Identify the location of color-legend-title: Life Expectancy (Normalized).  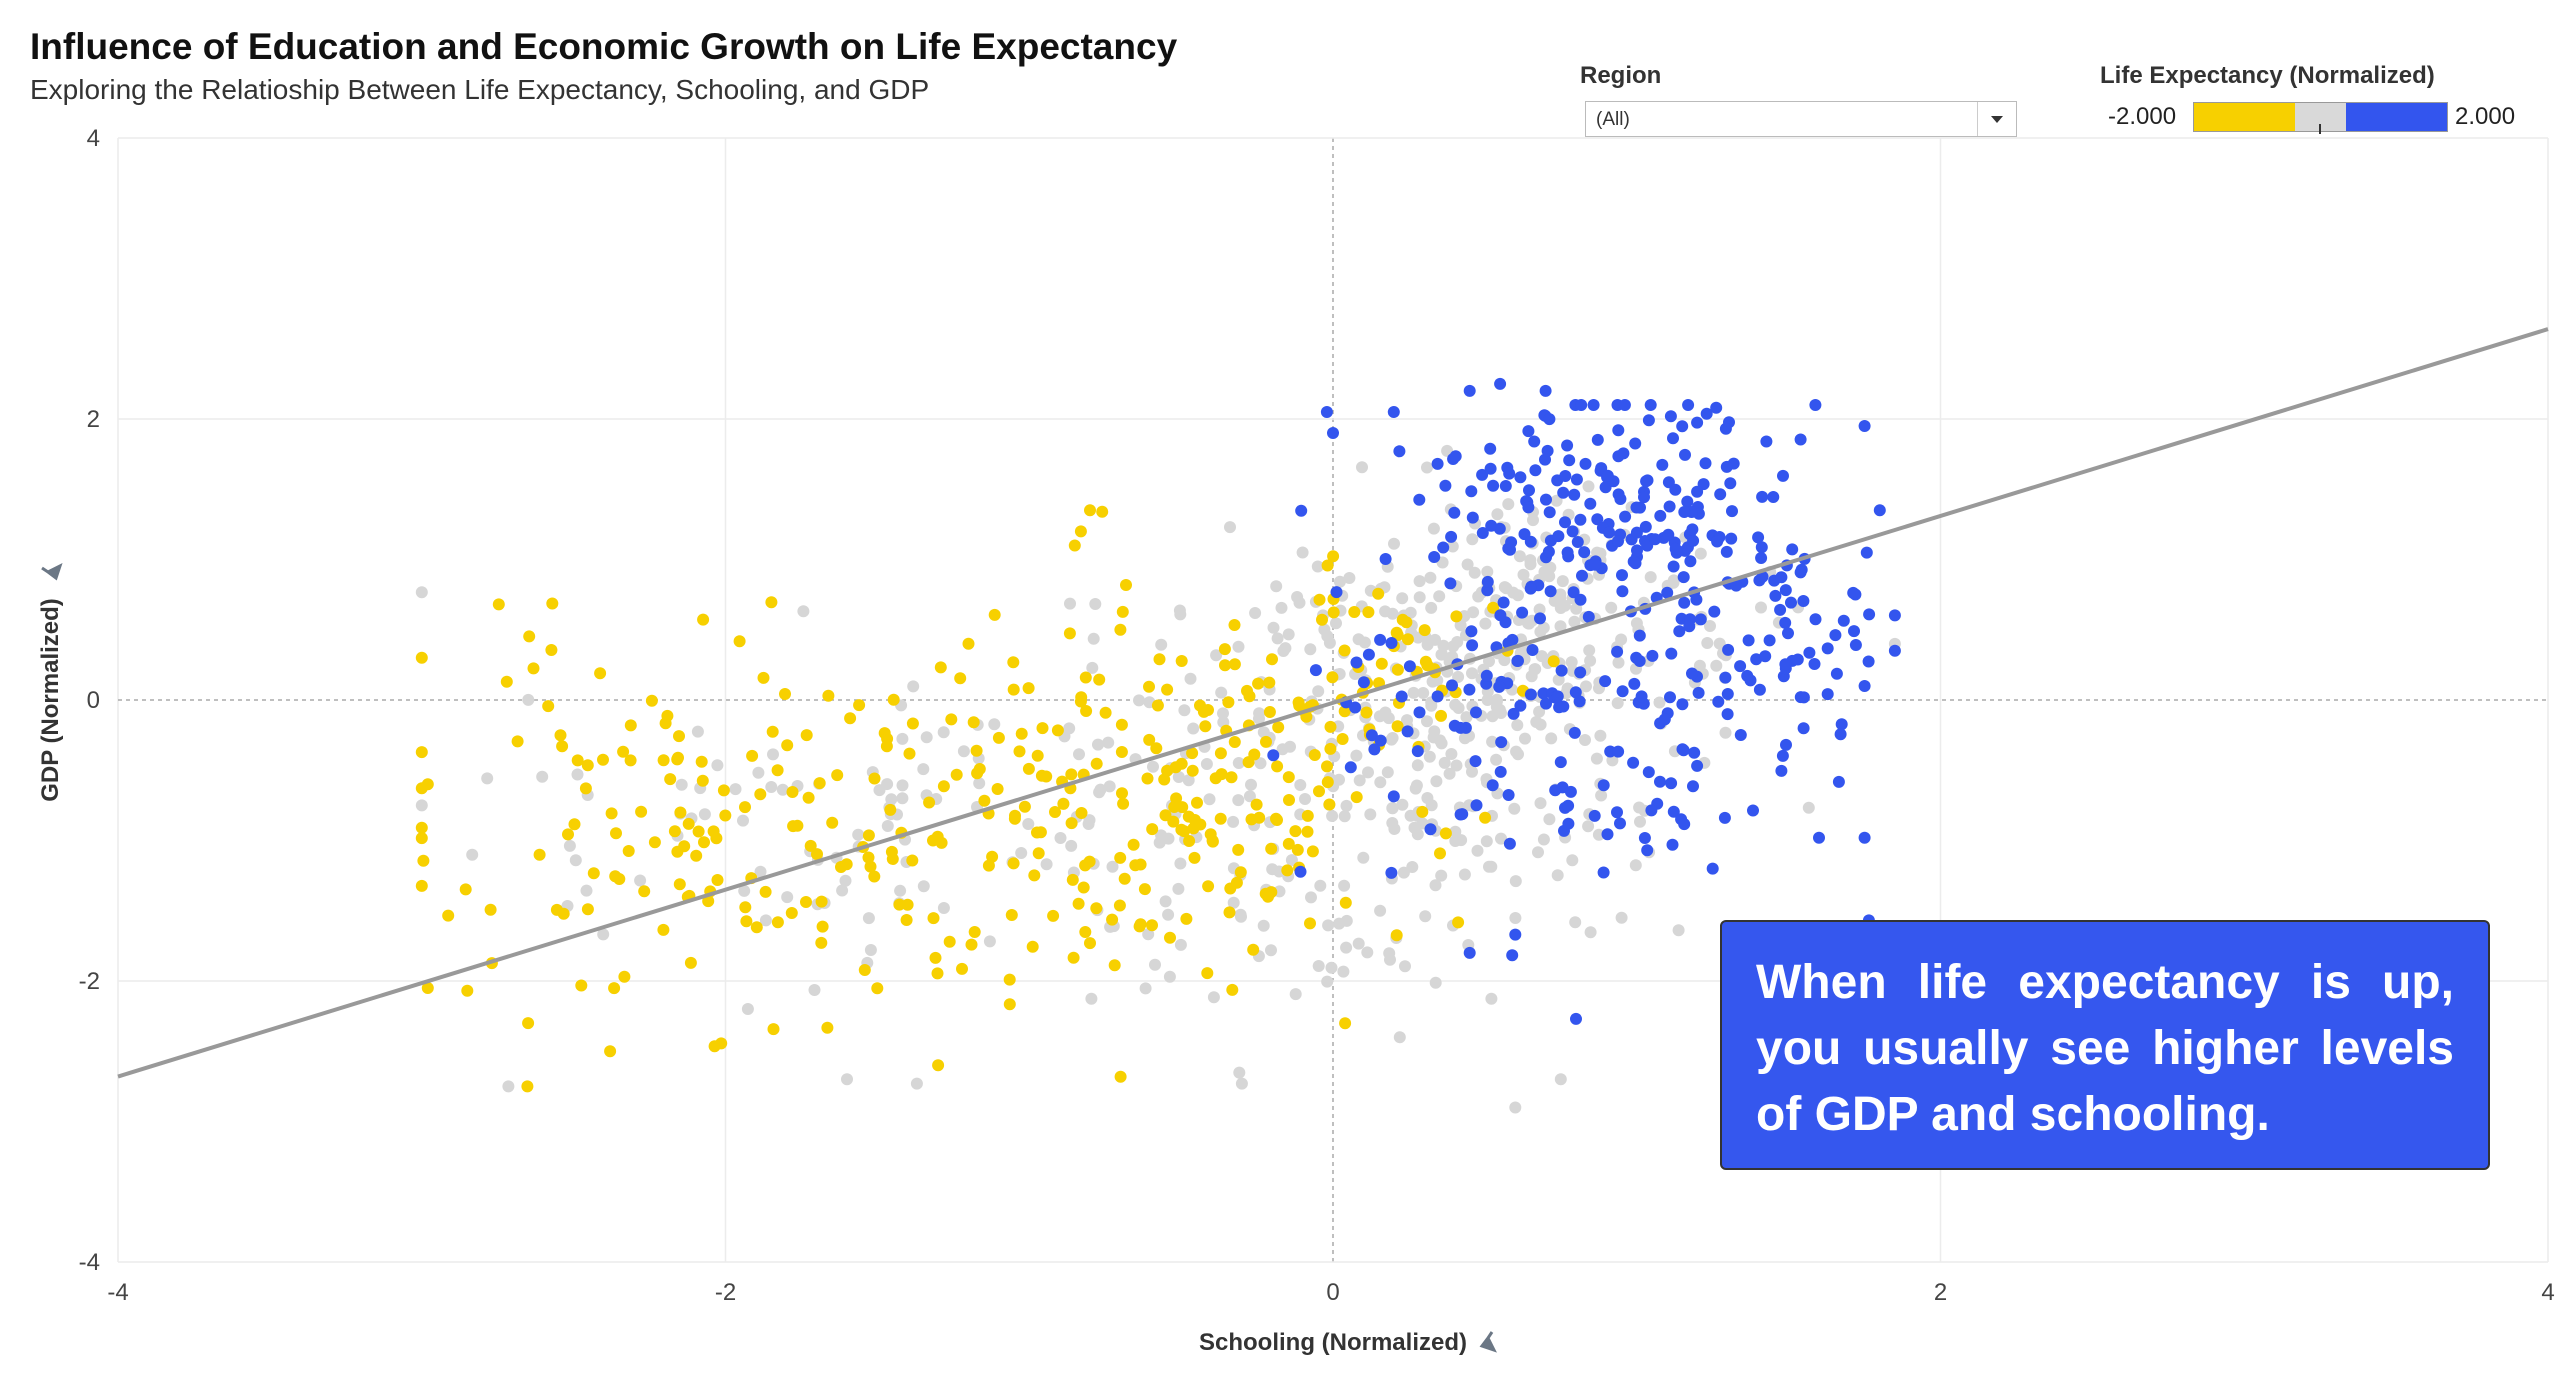
(2267, 75).